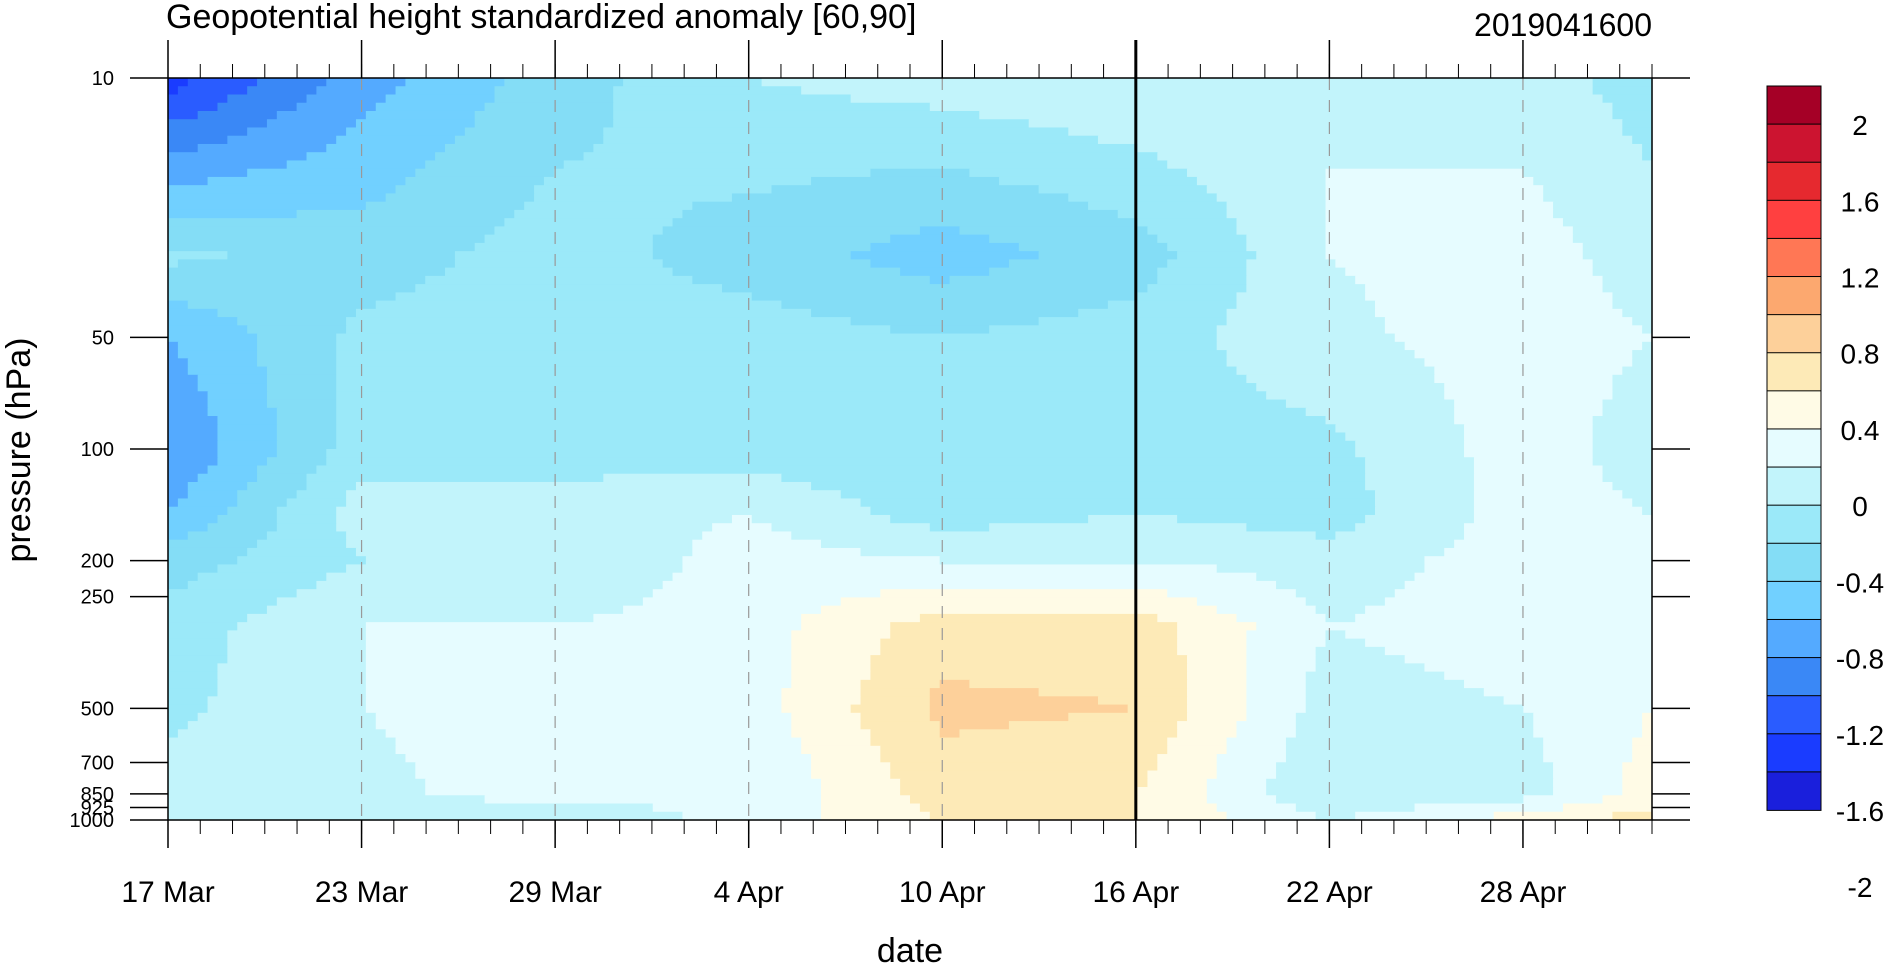  I want to click on x-tick-label: 28 Apr, so click(1523, 892).